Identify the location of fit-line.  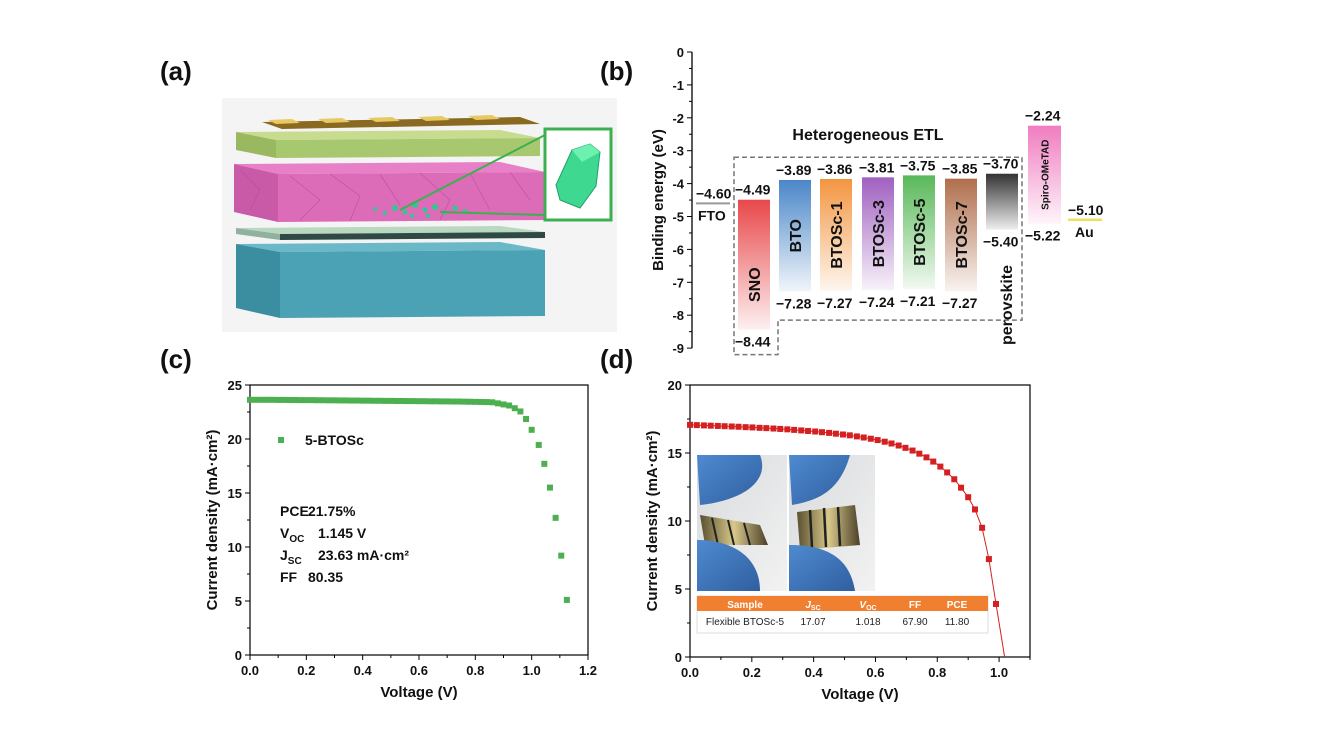
(847, 541).